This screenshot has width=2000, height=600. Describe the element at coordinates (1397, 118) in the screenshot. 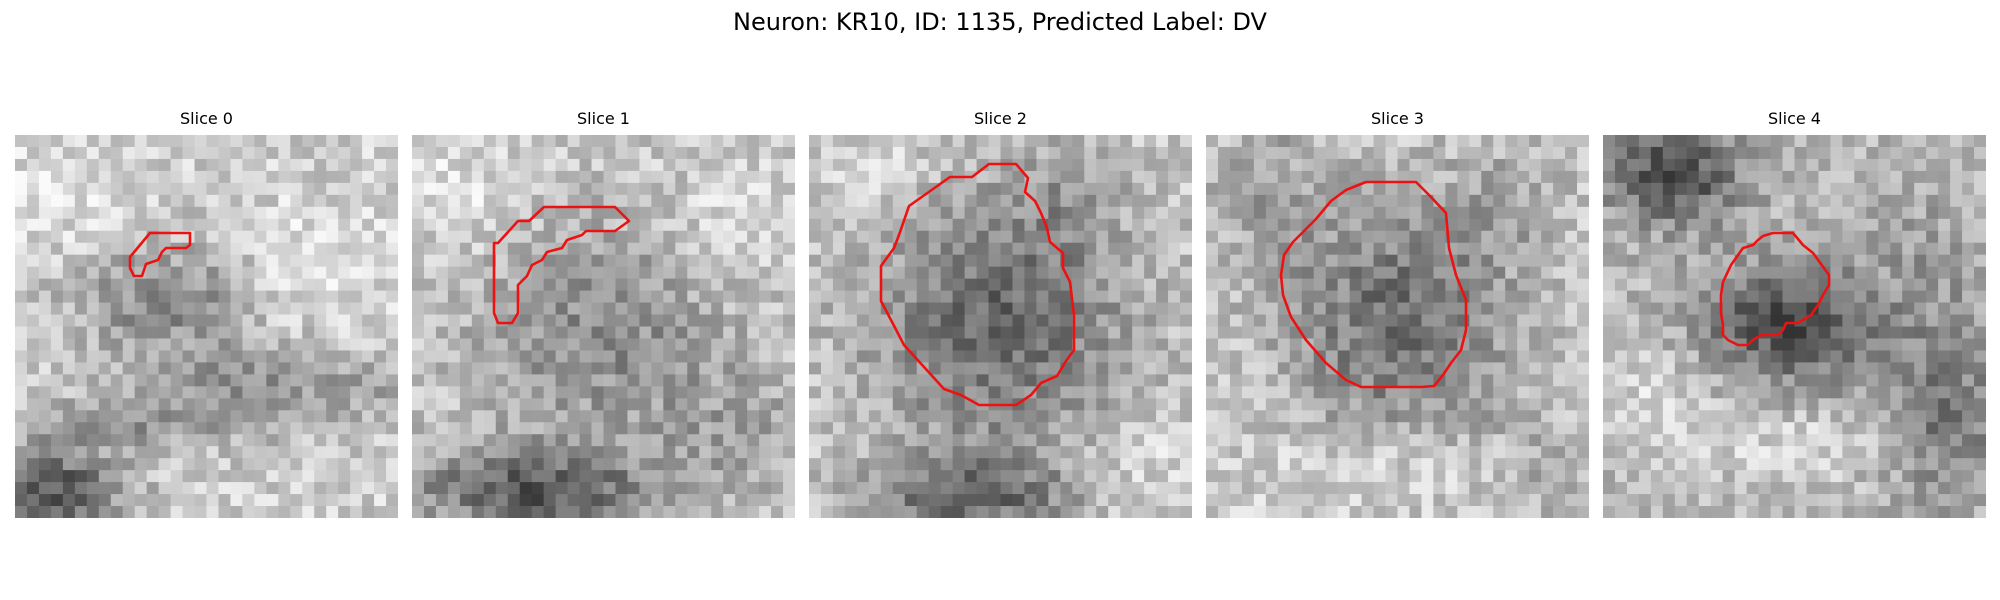

I see `slice-title-3: Slice 3` at that location.